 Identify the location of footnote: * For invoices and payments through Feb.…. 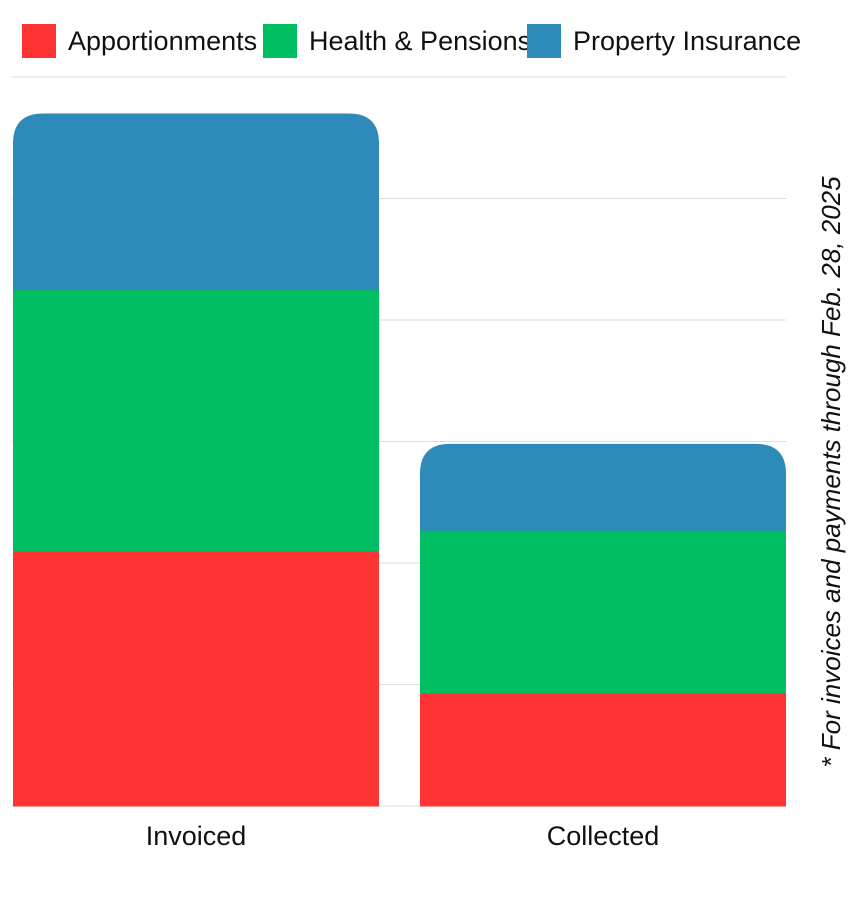
(831, 472).